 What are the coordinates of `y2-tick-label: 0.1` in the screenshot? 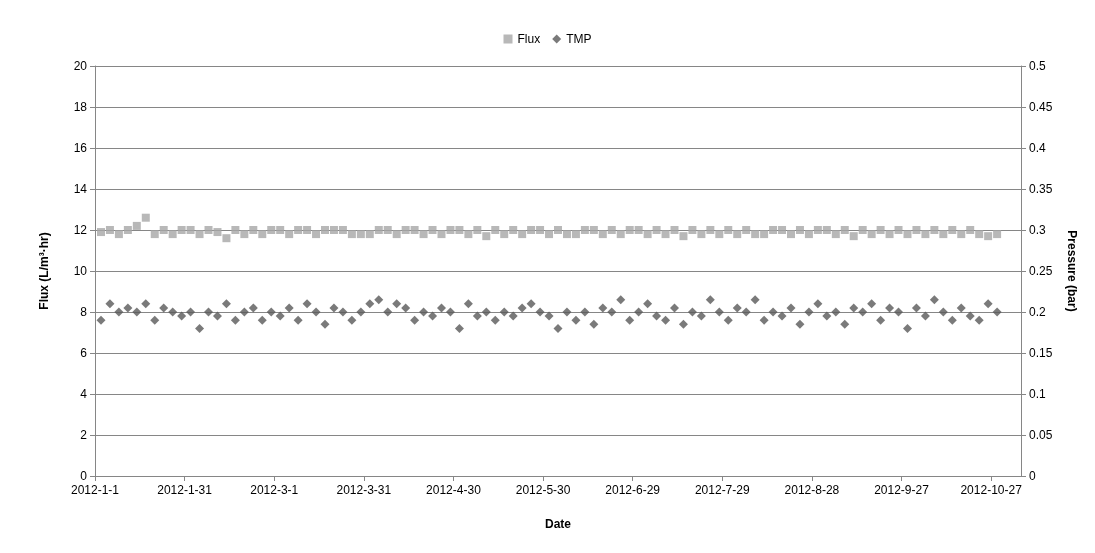 It's located at (1038, 394).